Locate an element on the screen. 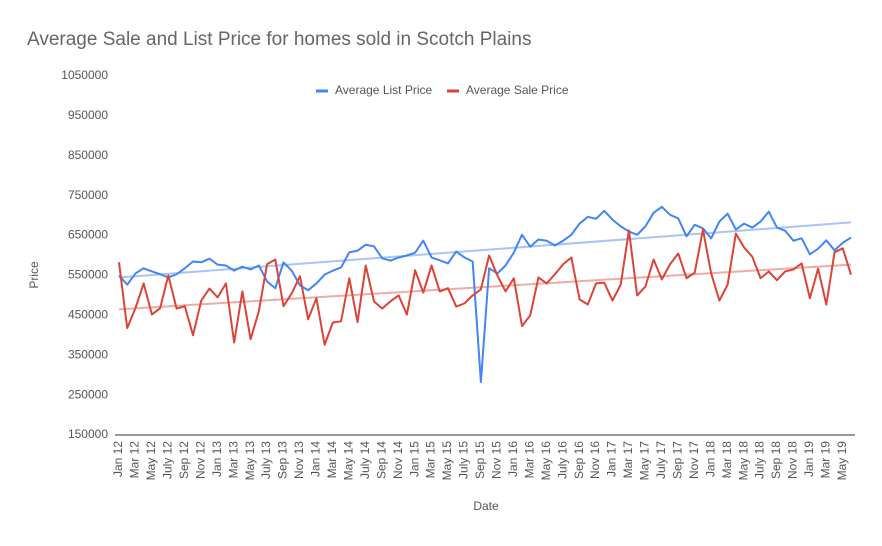 This screenshot has height=546, width=882. x-tick-label: Sep 13 is located at coordinates (283, 460).